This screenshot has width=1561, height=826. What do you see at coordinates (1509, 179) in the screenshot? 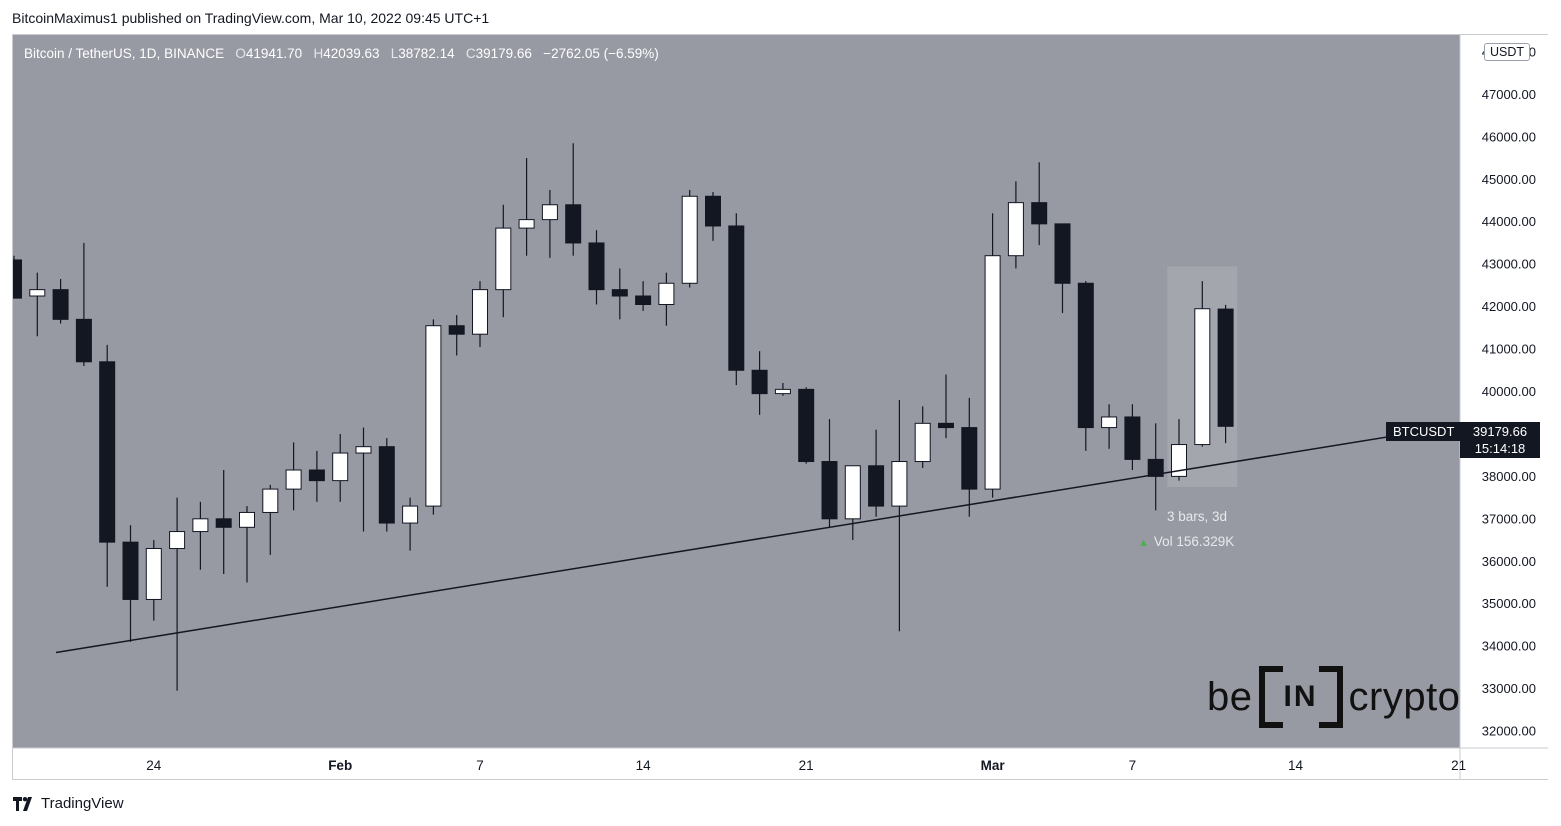
I see `price-tick-label: 45000.00` at bounding box center [1509, 179].